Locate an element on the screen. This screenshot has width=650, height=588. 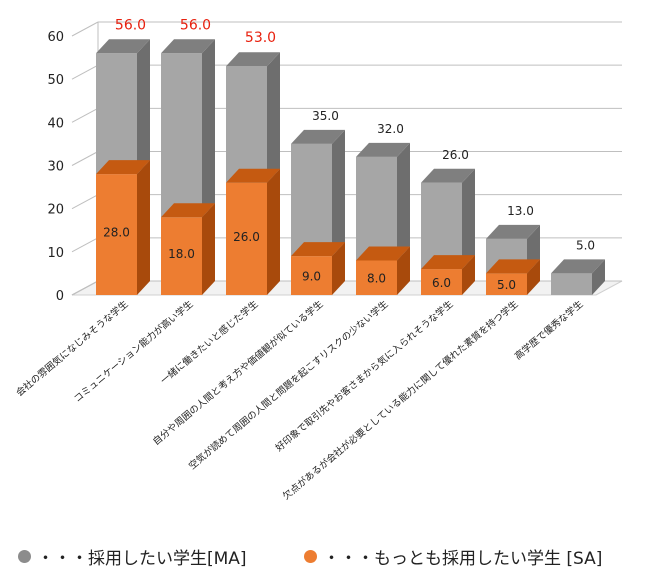
total-label: 13.0 is located at coordinates (520, 211).